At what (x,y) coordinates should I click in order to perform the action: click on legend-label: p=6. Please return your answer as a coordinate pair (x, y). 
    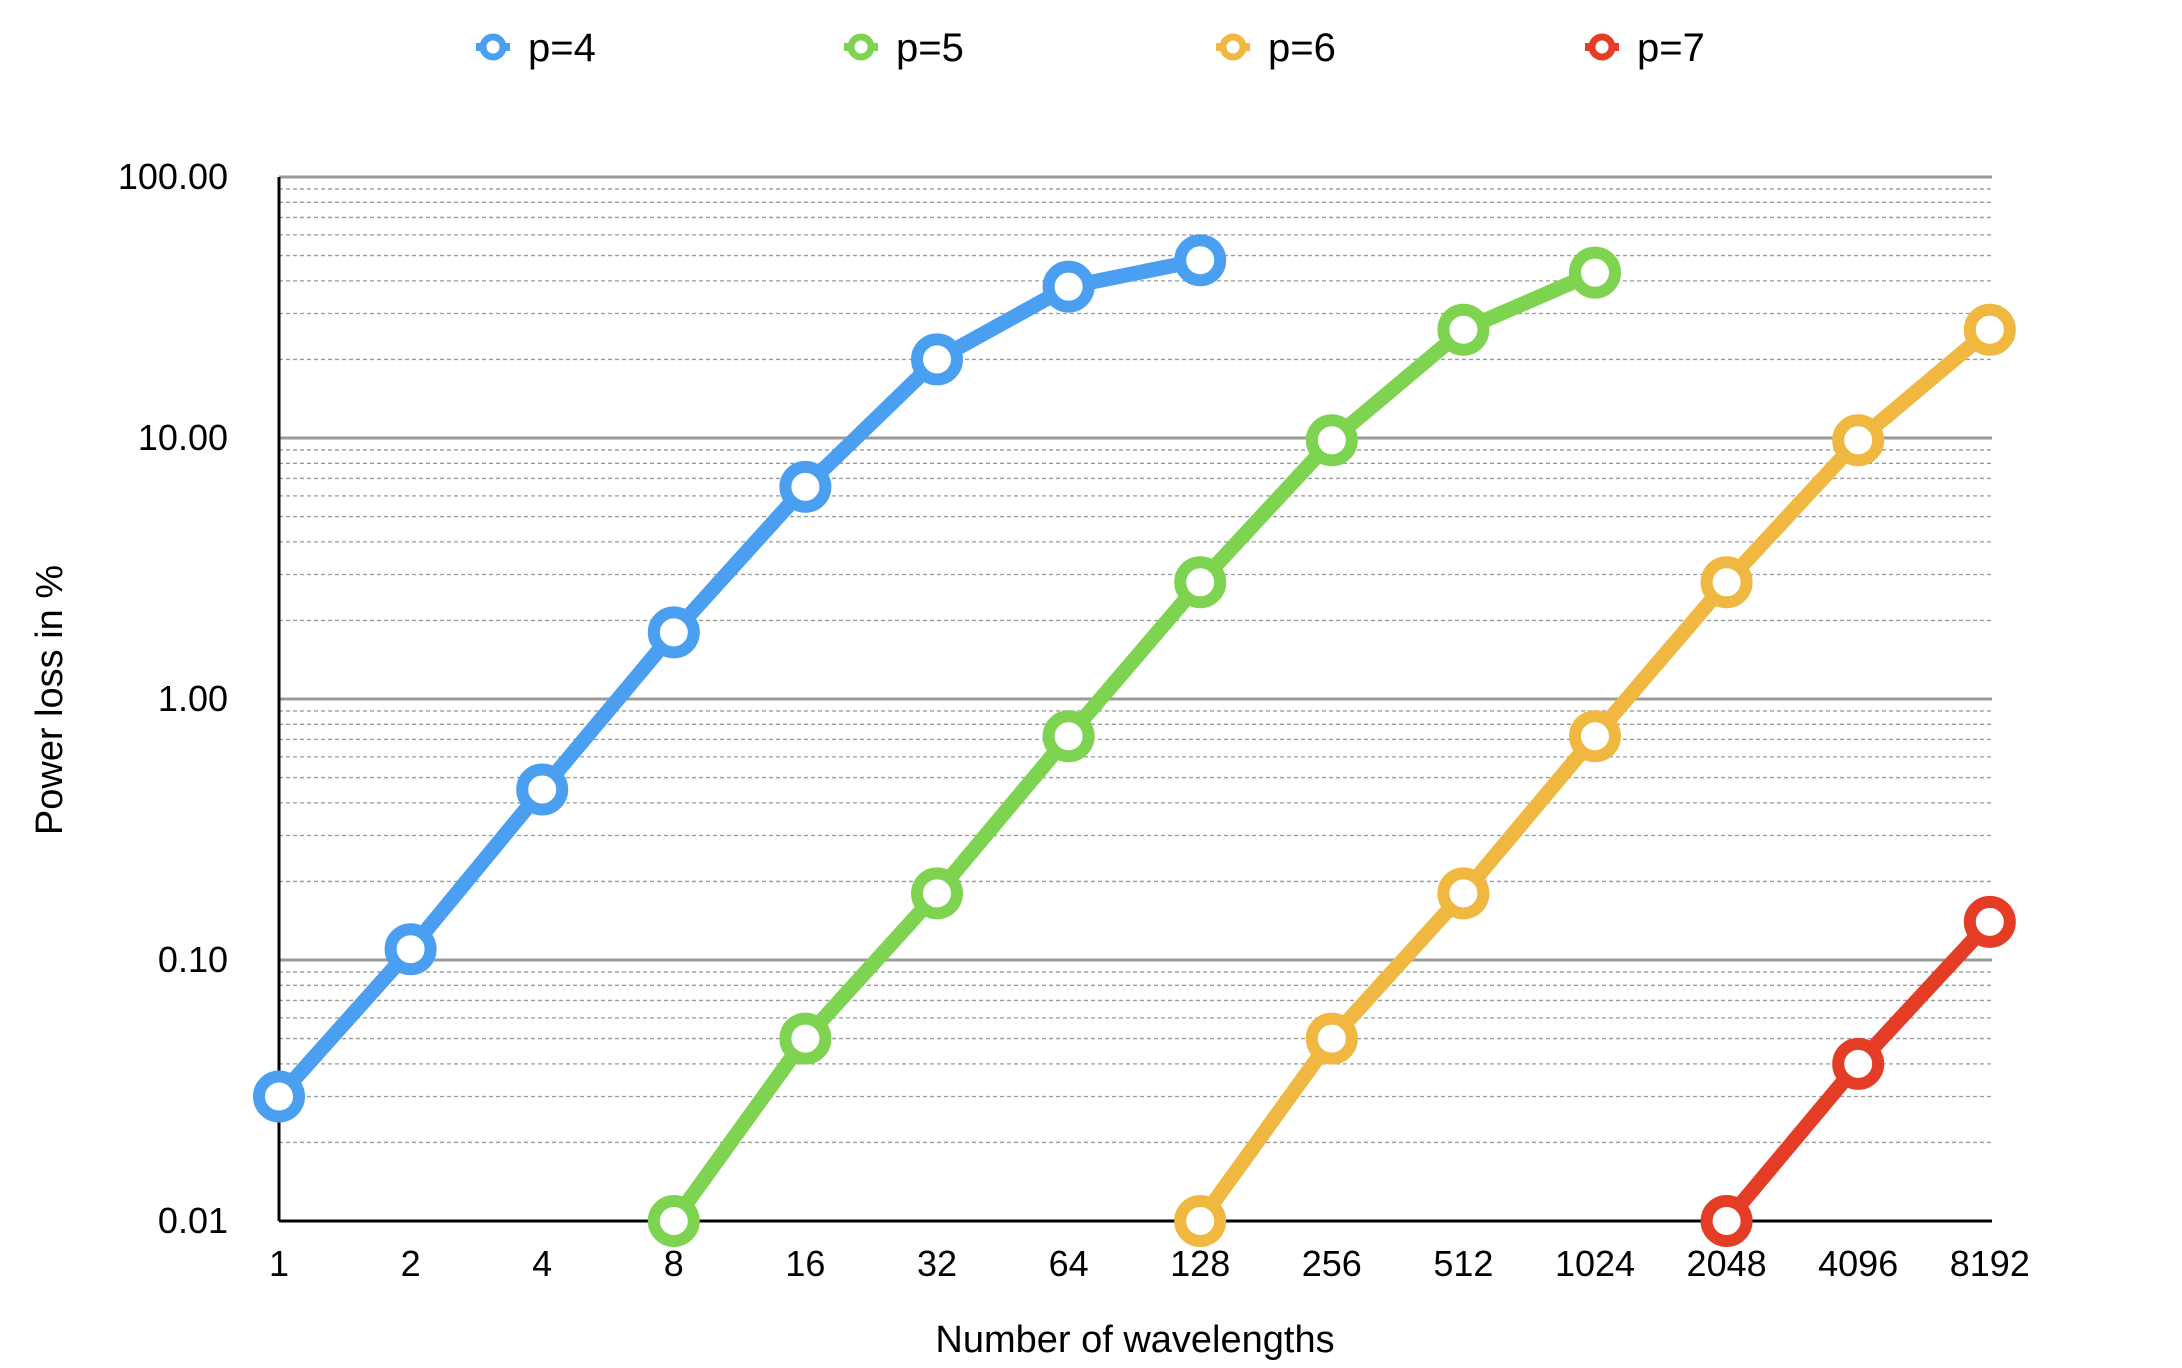
    Looking at the image, I should click on (1302, 48).